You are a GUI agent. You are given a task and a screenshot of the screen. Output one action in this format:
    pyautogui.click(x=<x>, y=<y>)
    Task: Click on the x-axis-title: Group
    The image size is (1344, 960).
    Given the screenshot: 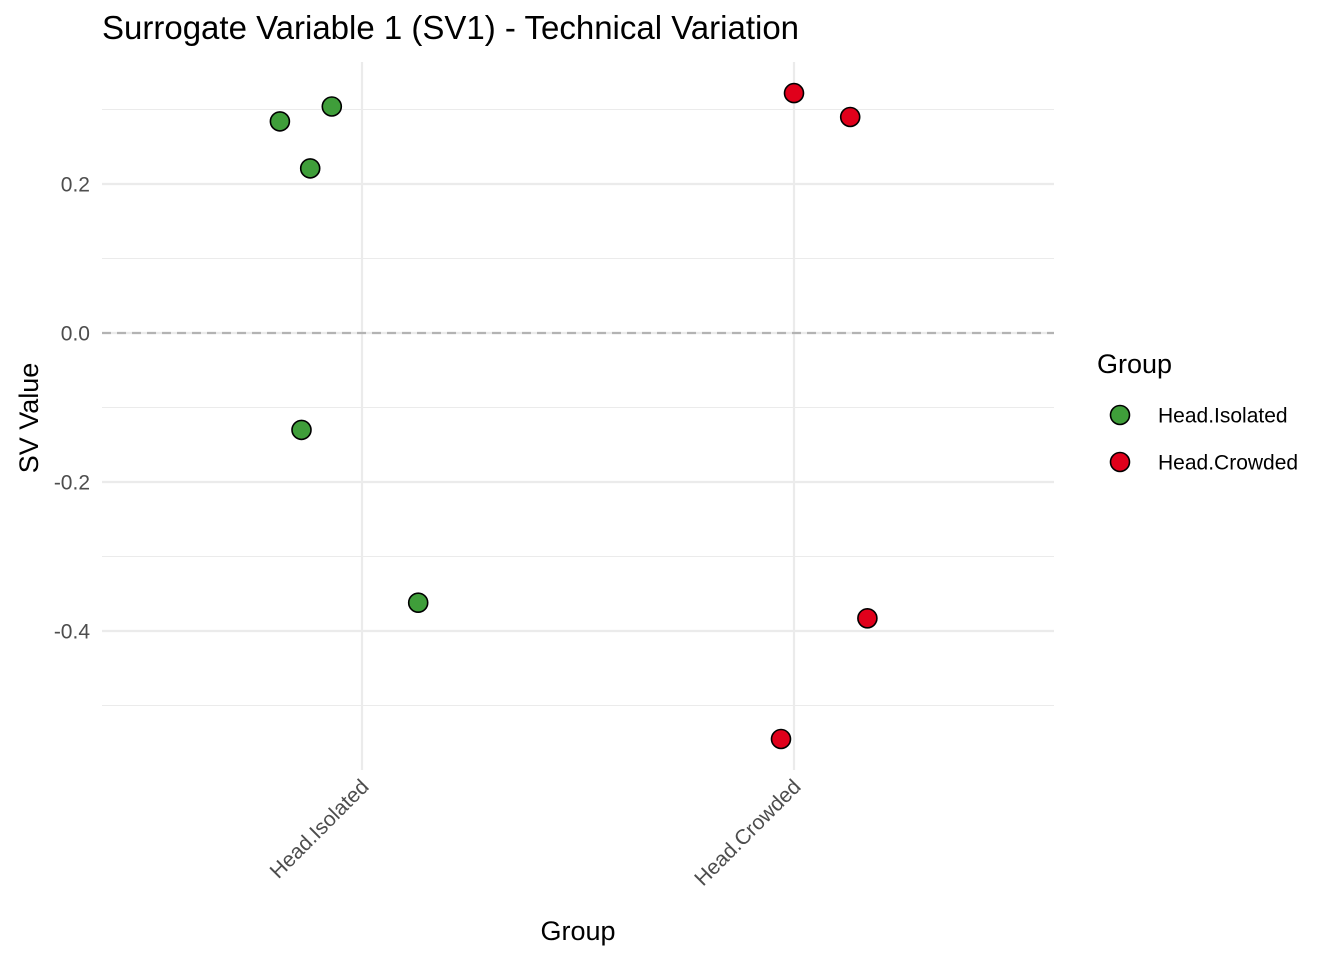 What is the action you would take?
    pyautogui.click(x=577, y=931)
    